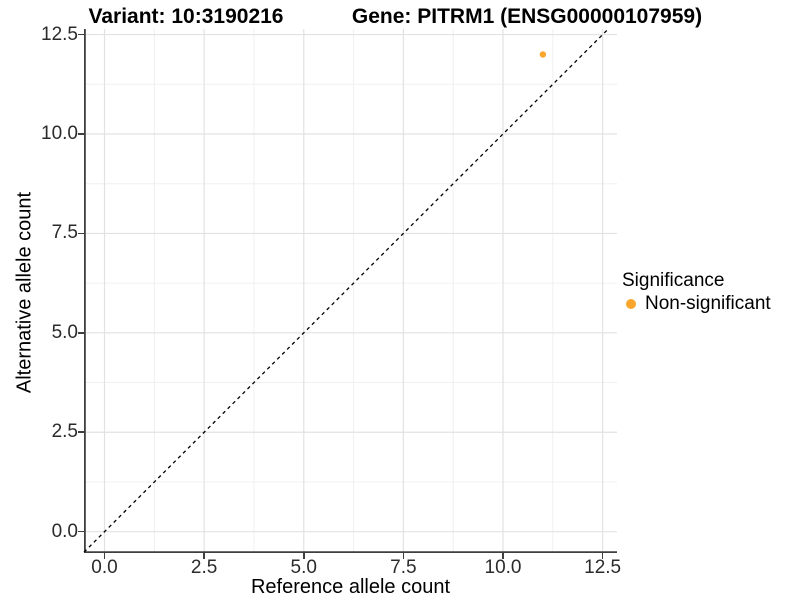  I want to click on x-tick-label: 5.0, so click(303, 567).